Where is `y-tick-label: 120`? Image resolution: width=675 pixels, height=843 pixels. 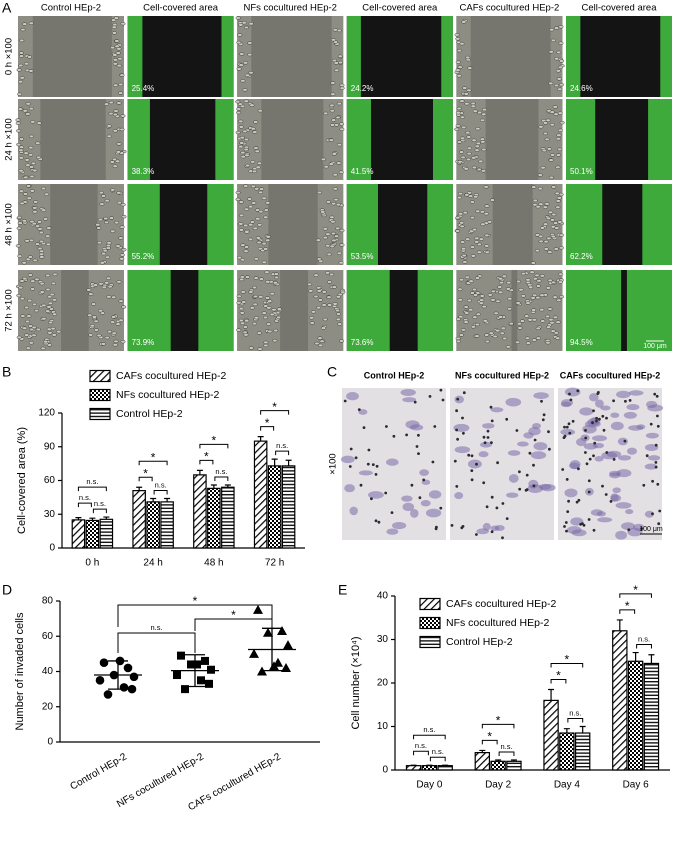
y-tick-label: 120 is located at coordinates (46, 413).